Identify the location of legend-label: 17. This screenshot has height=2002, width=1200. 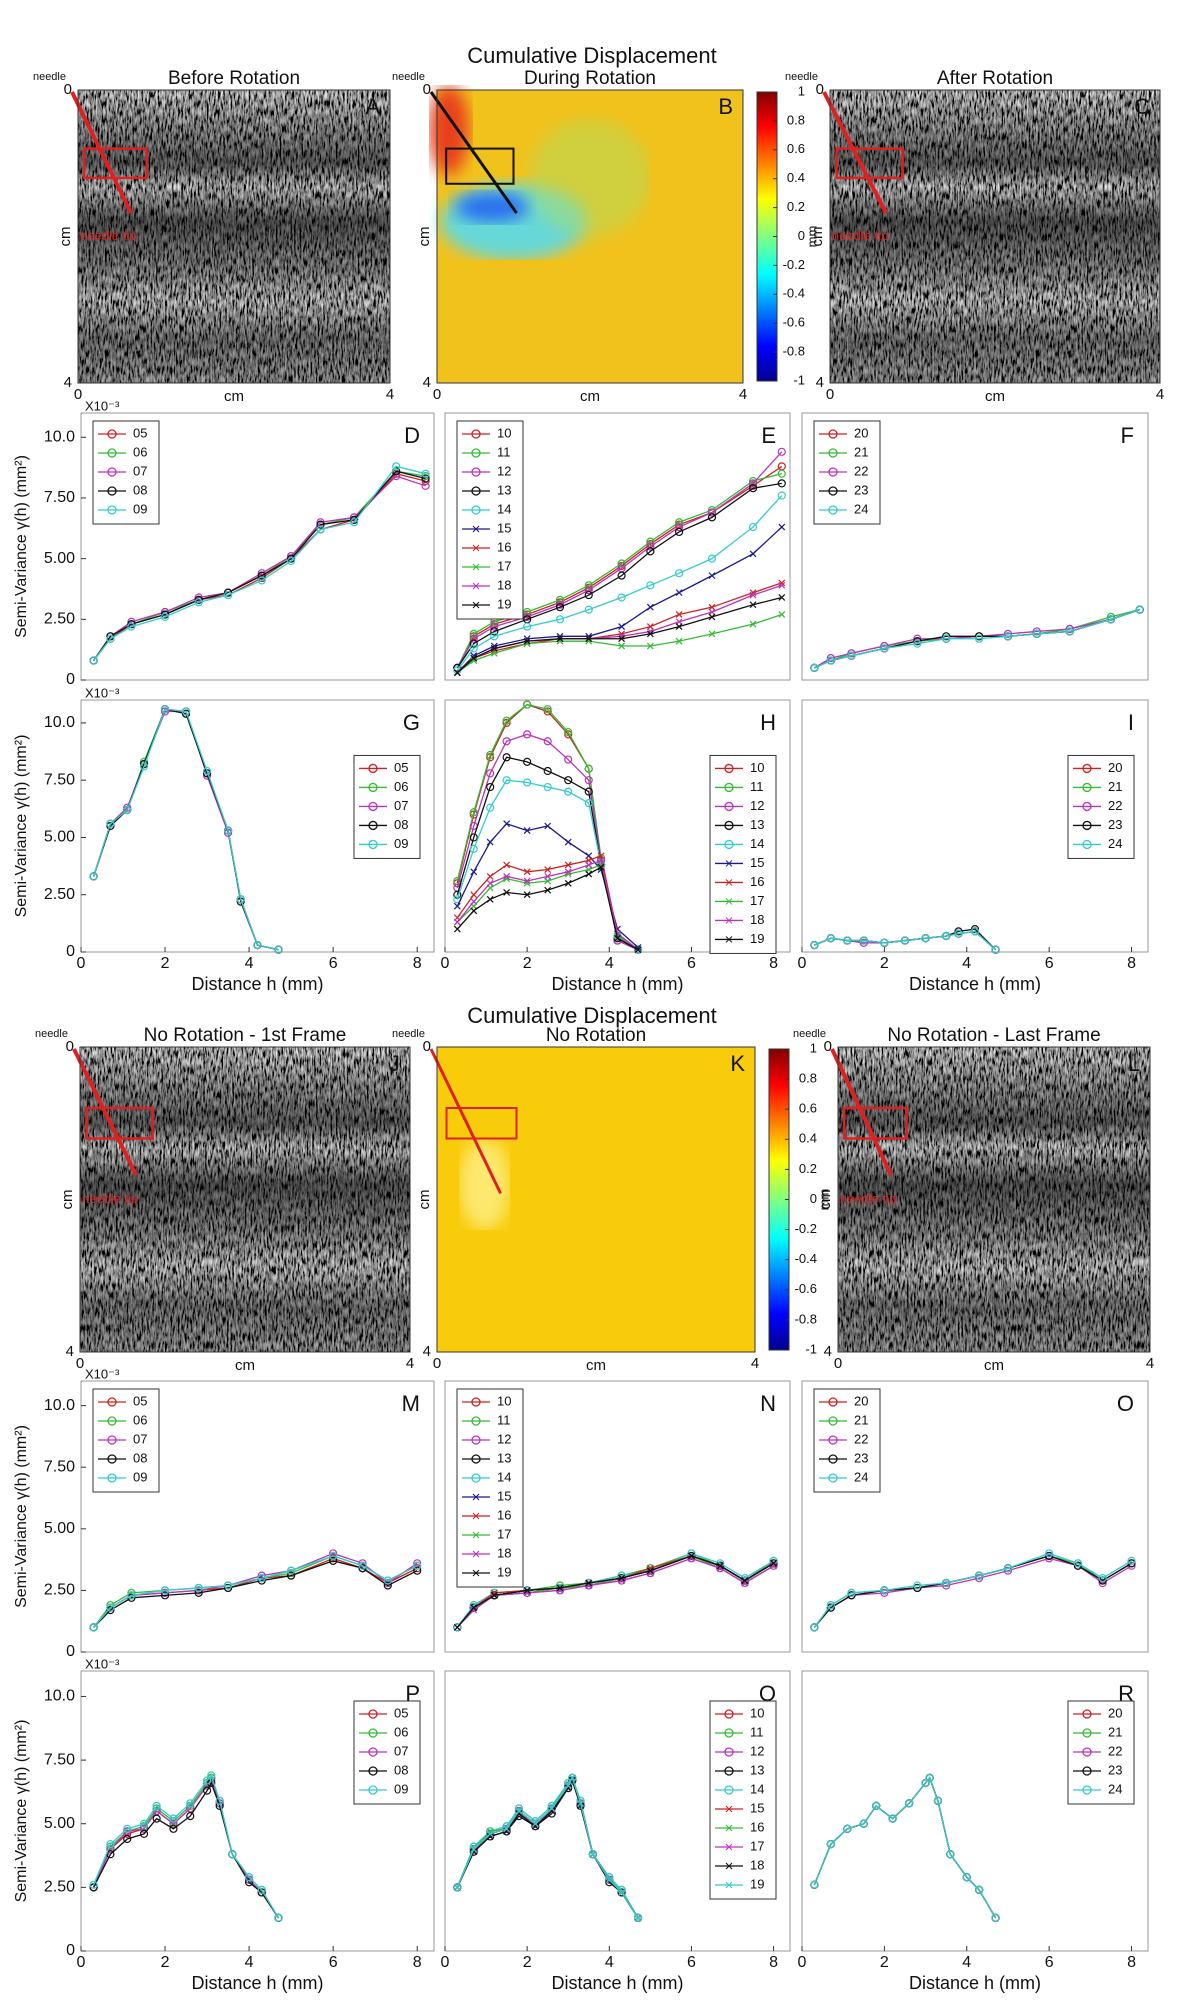
(504, 565).